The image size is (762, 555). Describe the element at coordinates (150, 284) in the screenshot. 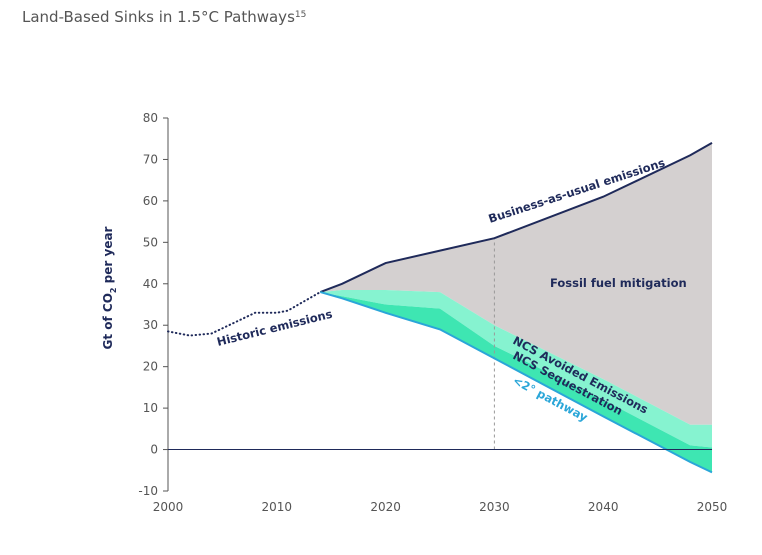

I see `y-tick-label: 40` at that location.